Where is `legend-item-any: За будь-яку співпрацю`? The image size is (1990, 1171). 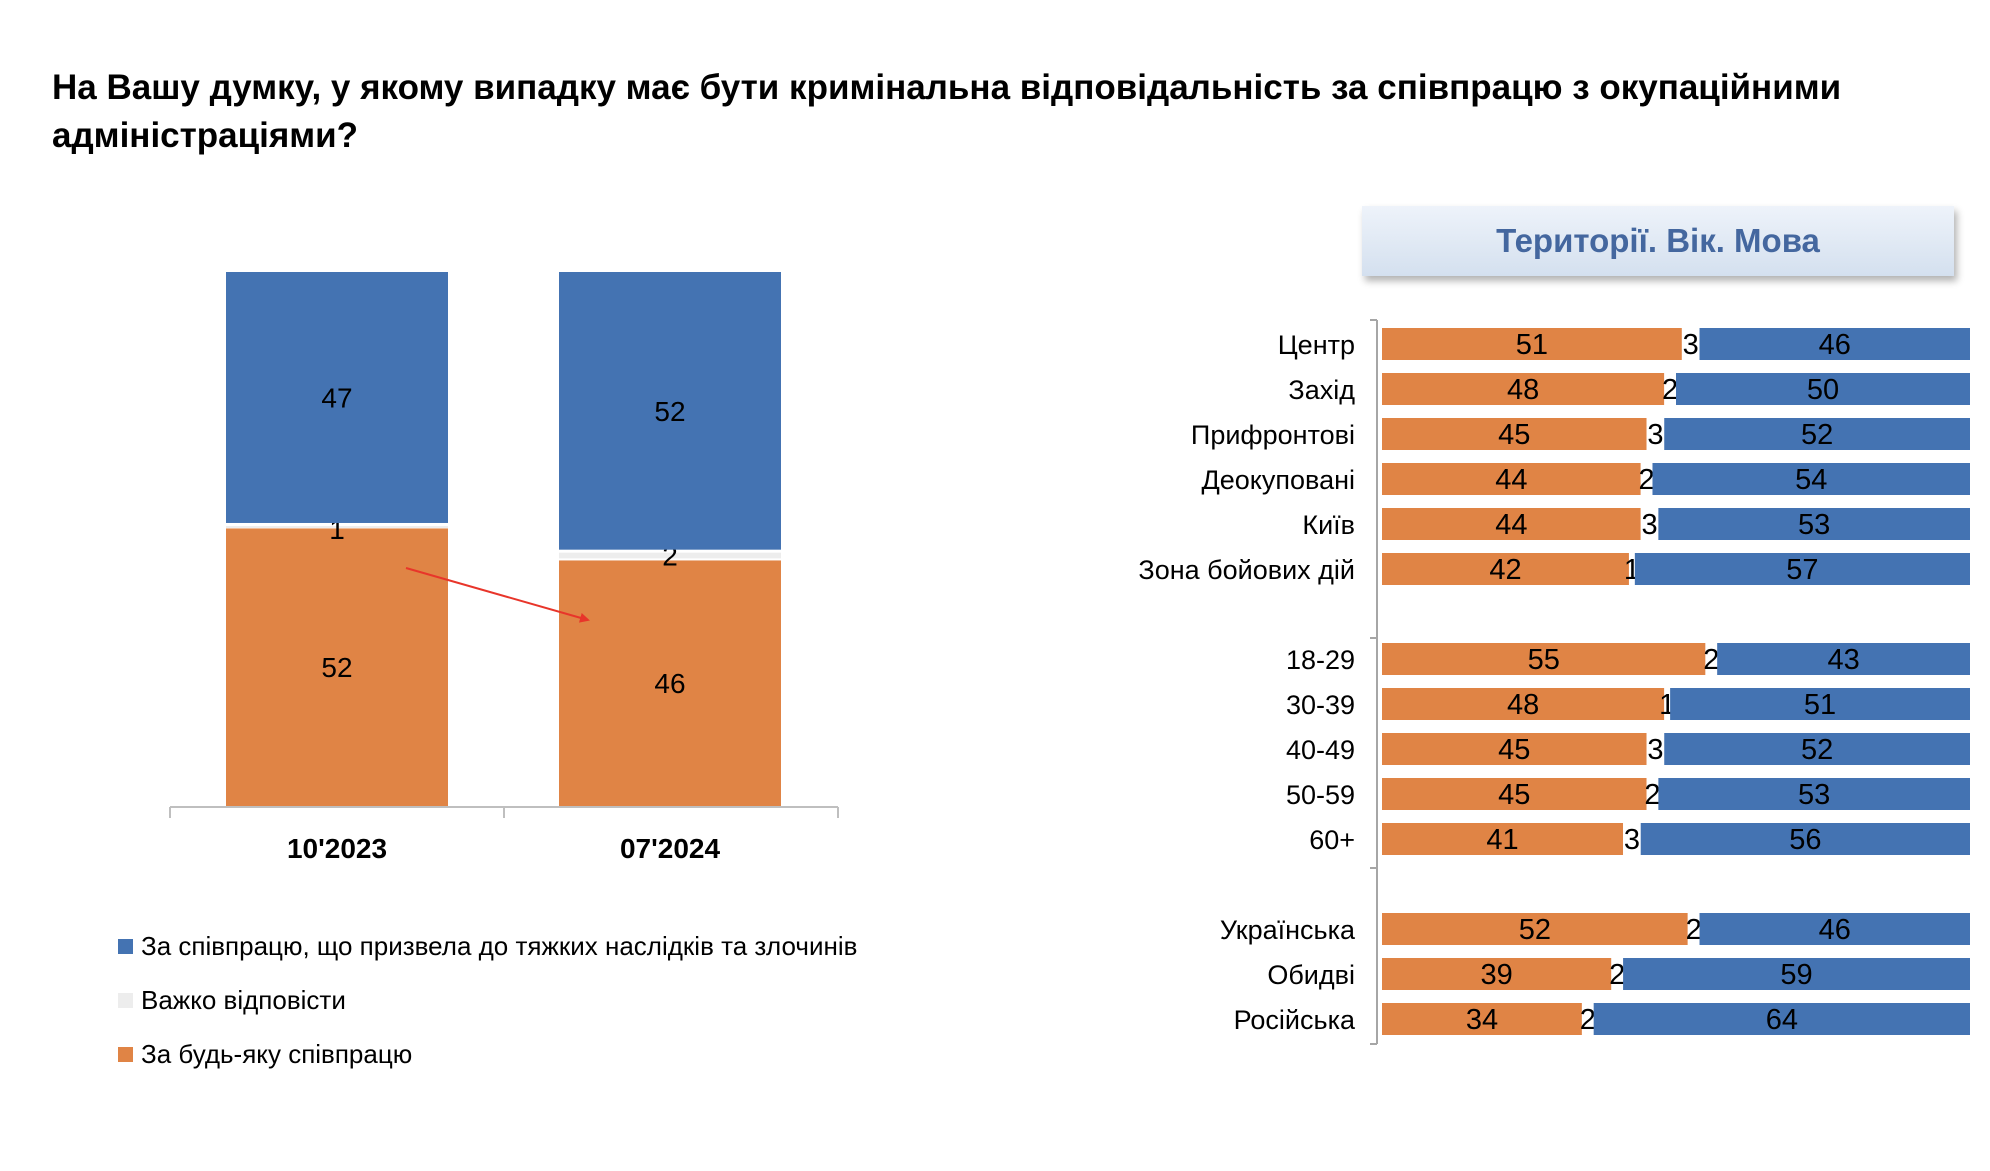 legend-item-any: За будь-яку співпрацю is located at coordinates (265, 1054).